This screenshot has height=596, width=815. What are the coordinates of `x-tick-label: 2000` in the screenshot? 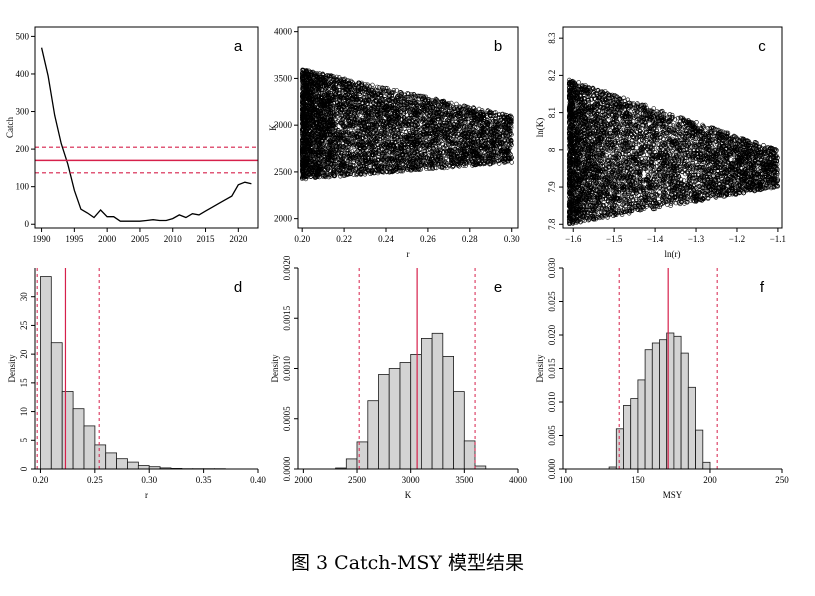 It's located at (107, 239).